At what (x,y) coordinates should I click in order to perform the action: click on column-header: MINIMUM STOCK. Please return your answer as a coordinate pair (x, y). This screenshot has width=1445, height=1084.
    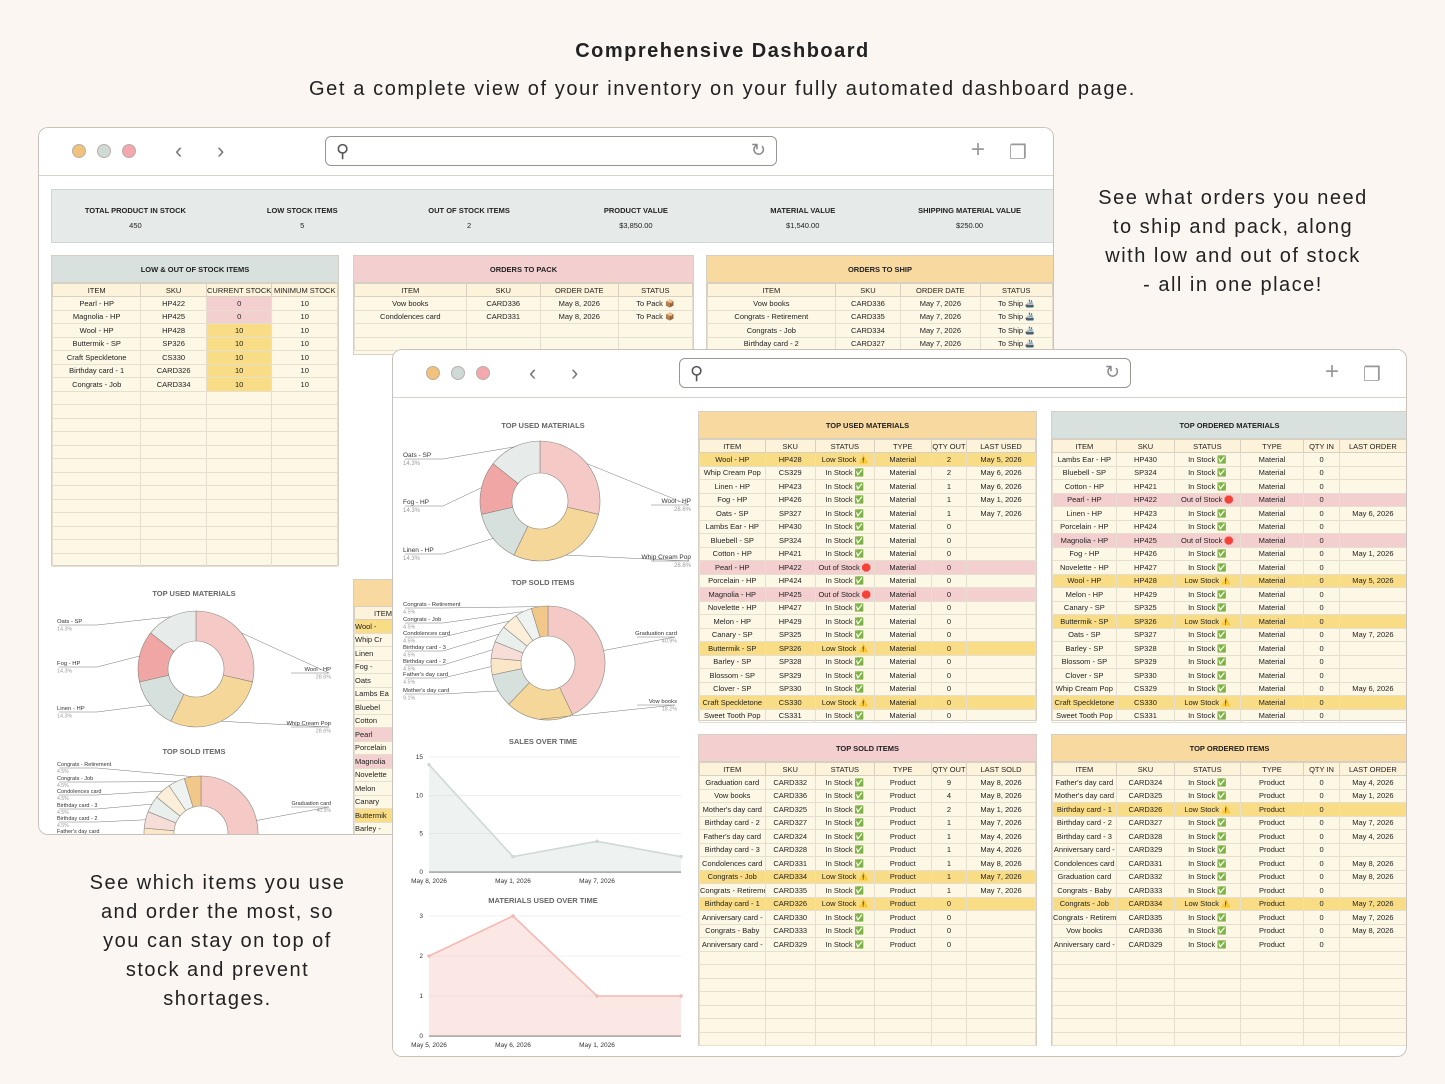
    Looking at the image, I should click on (304, 290).